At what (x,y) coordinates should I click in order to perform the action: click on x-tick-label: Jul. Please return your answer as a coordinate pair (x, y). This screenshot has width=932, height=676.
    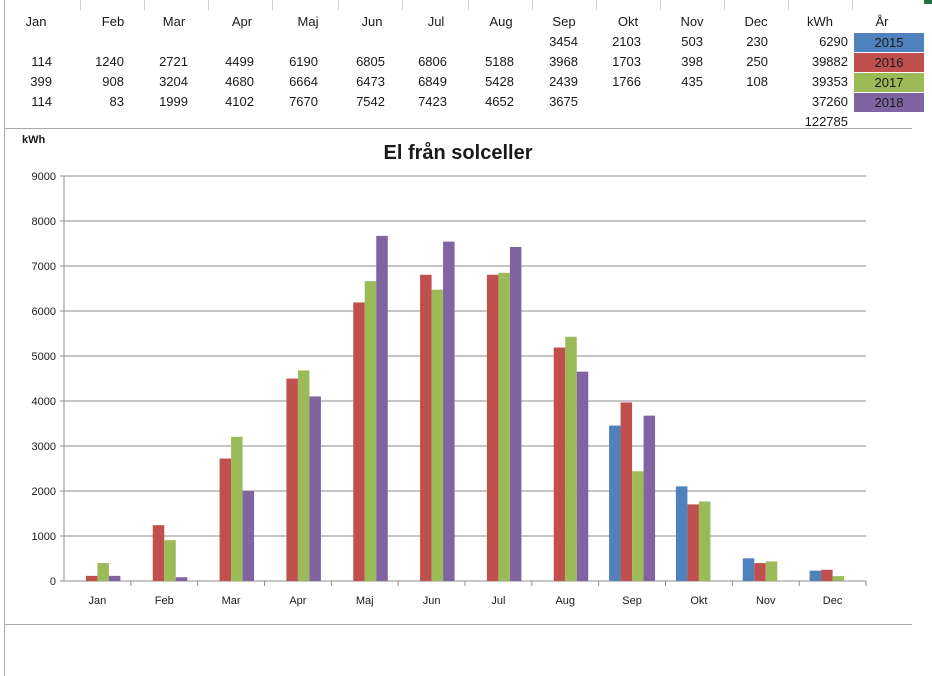
    Looking at the image, I should click on (498, 601).